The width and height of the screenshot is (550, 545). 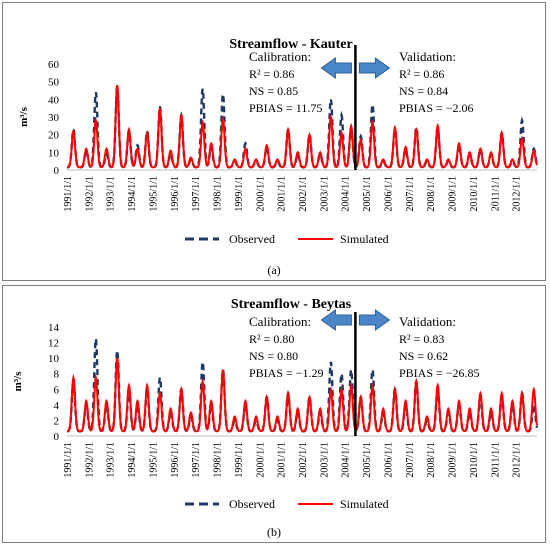 I want to click on calibration-ns: NS = 0.85, so click(x=273, y=91).